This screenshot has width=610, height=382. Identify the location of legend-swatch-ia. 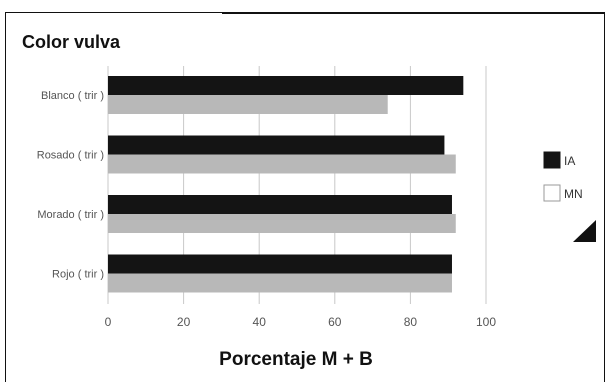
(552, 160).